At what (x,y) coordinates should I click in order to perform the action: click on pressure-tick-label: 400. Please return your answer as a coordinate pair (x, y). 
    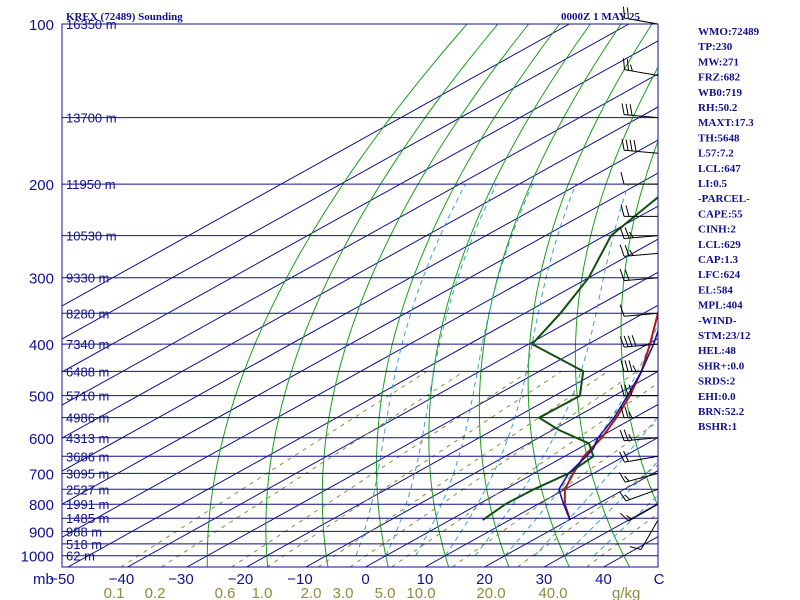
    Looking at the image, I should click on (41, 345).